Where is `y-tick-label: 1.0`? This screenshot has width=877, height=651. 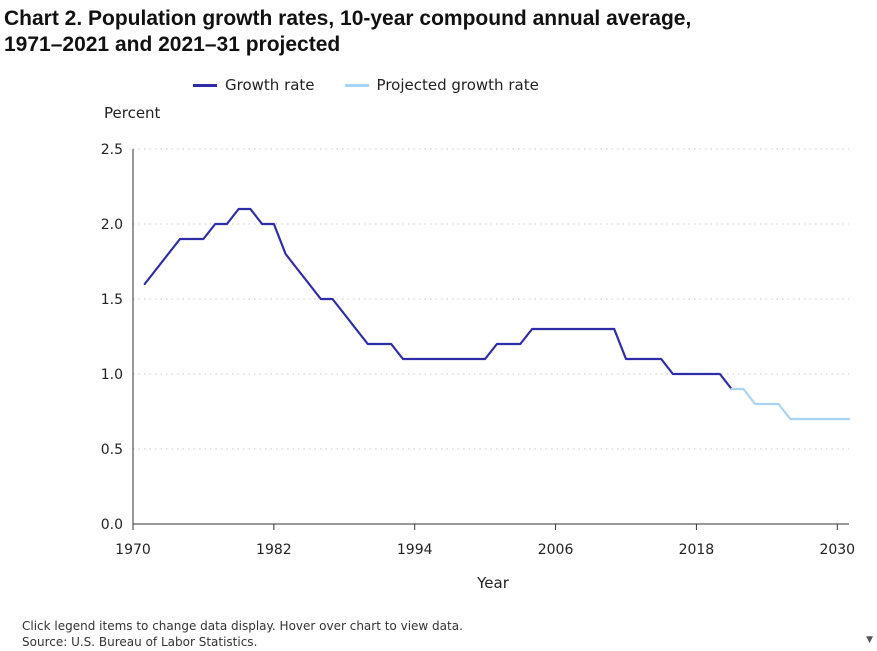
y-tick-label: 1.0 is located at coordinates (112, 375).